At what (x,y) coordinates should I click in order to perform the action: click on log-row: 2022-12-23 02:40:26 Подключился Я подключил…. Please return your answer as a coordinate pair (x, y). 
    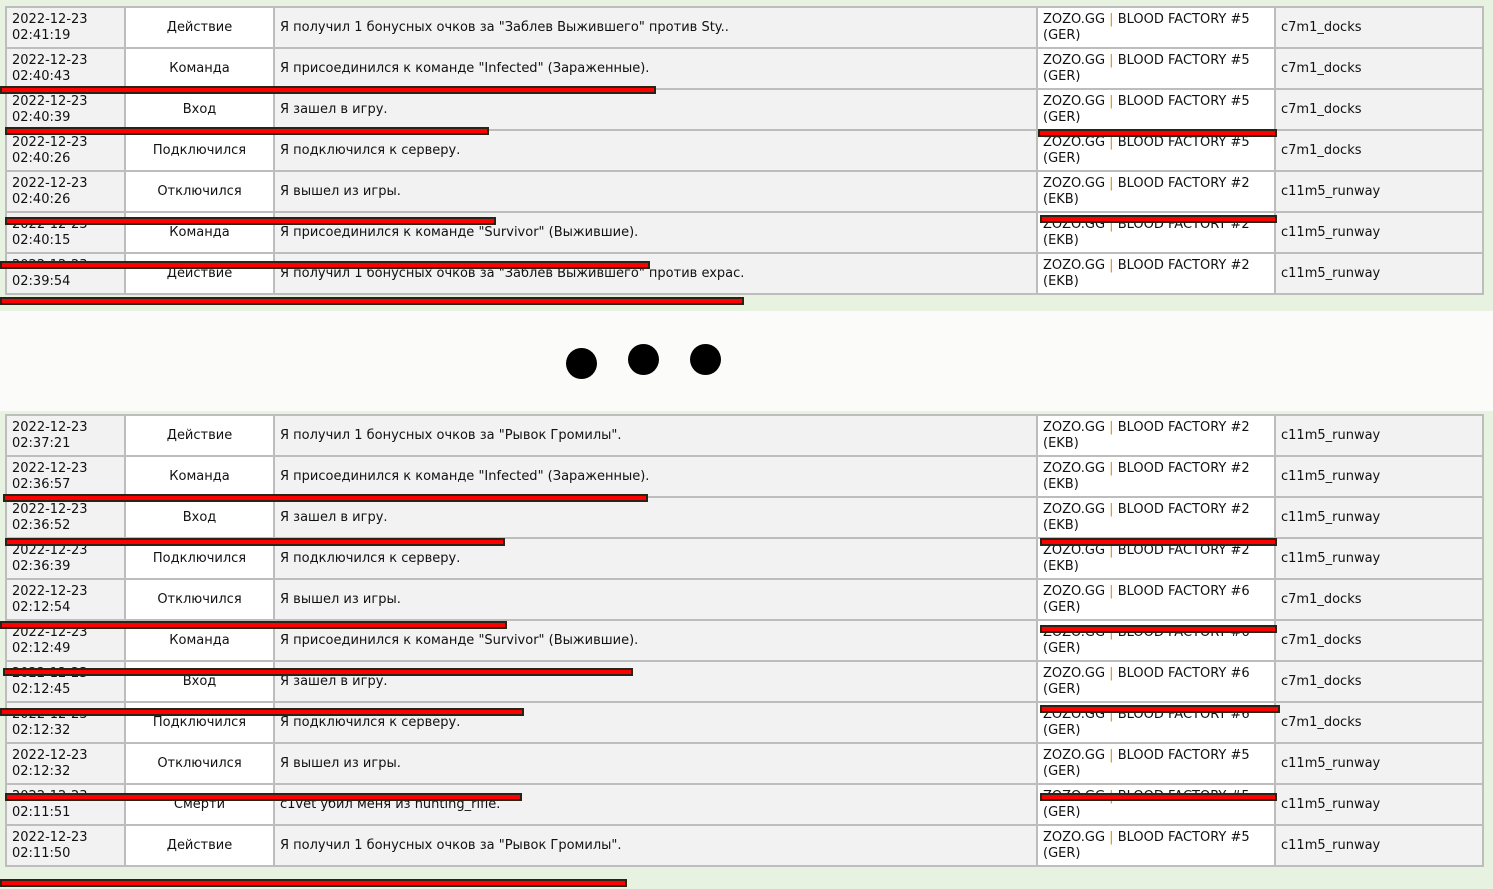
    Looking at the image, I should click on (744, 150).